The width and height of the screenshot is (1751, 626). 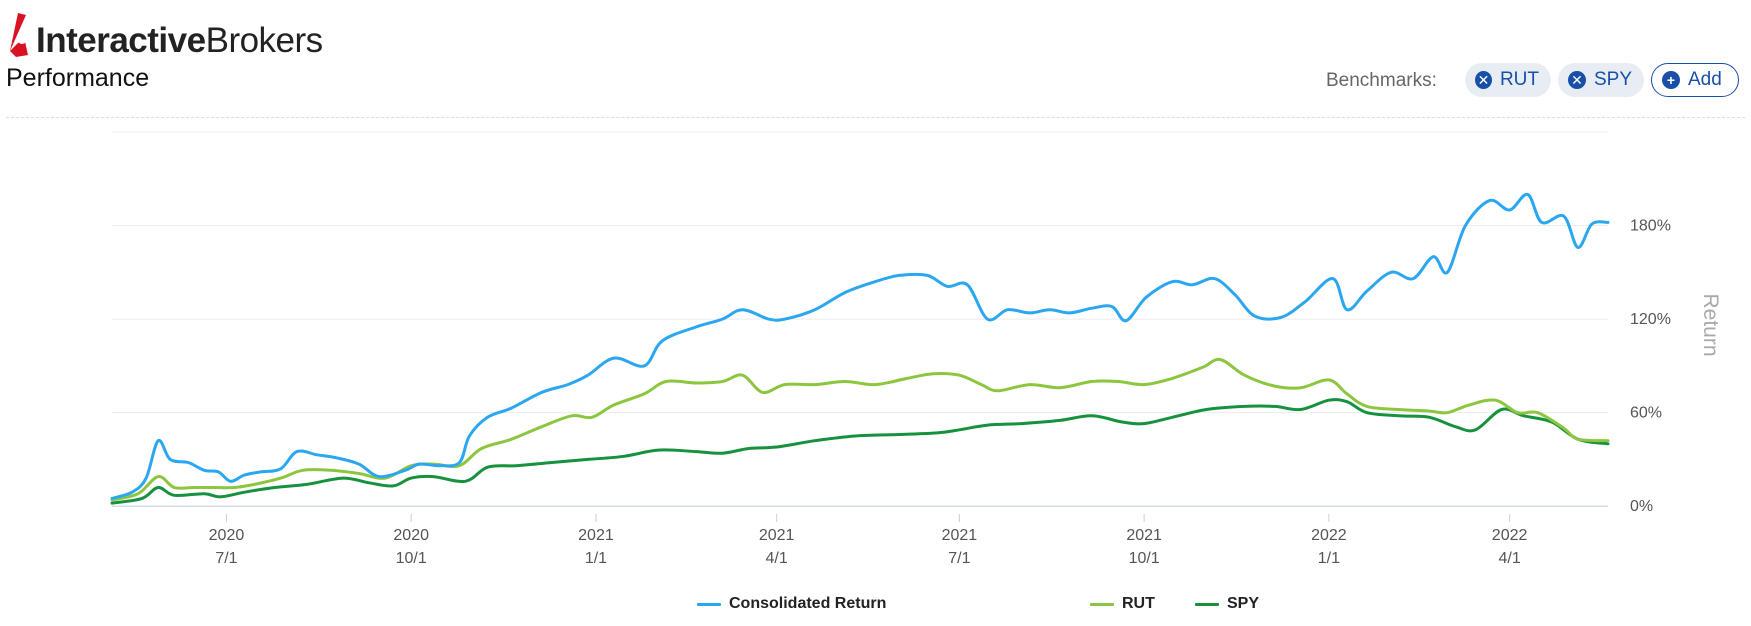 I want to click on legend-swatch-rut, so click(x=1102, y=604).